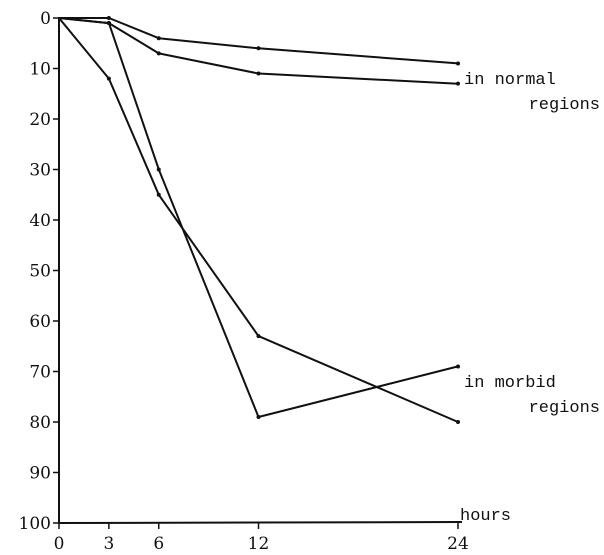  Describe the element at coordinates (40, 423) in the screenshot. I see `y-tick-label-80: 80` at that location.